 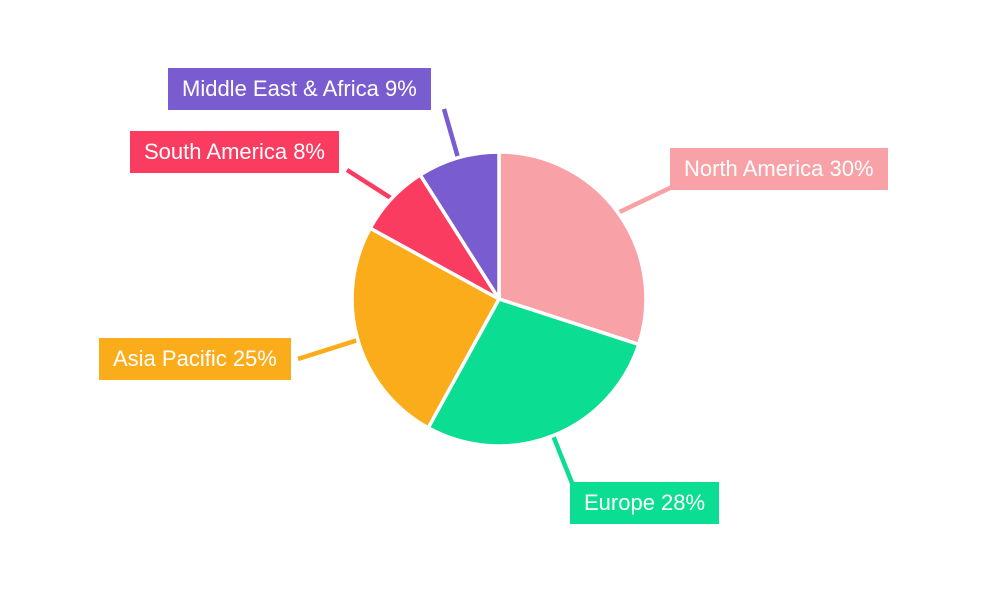 What do you see at coordinates (299, 89) in the screenshot?
I see `callout-label-middle-east-africa: Middle East & Africa 9%` at bounding box center [299, 89].